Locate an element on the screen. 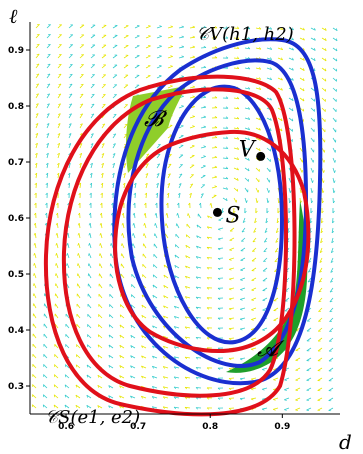 The image size is (363, 454). x-tick-label: 0.6 is located at coordinates (66, 427).